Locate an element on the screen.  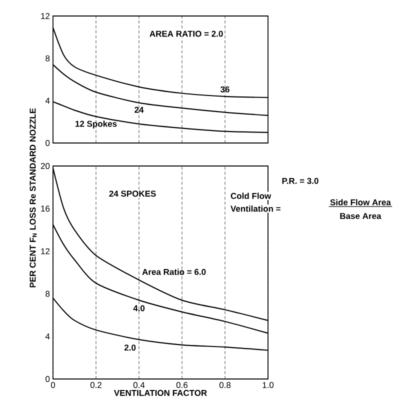
y-tick-label: 20 is located at coordinates (45, 166).